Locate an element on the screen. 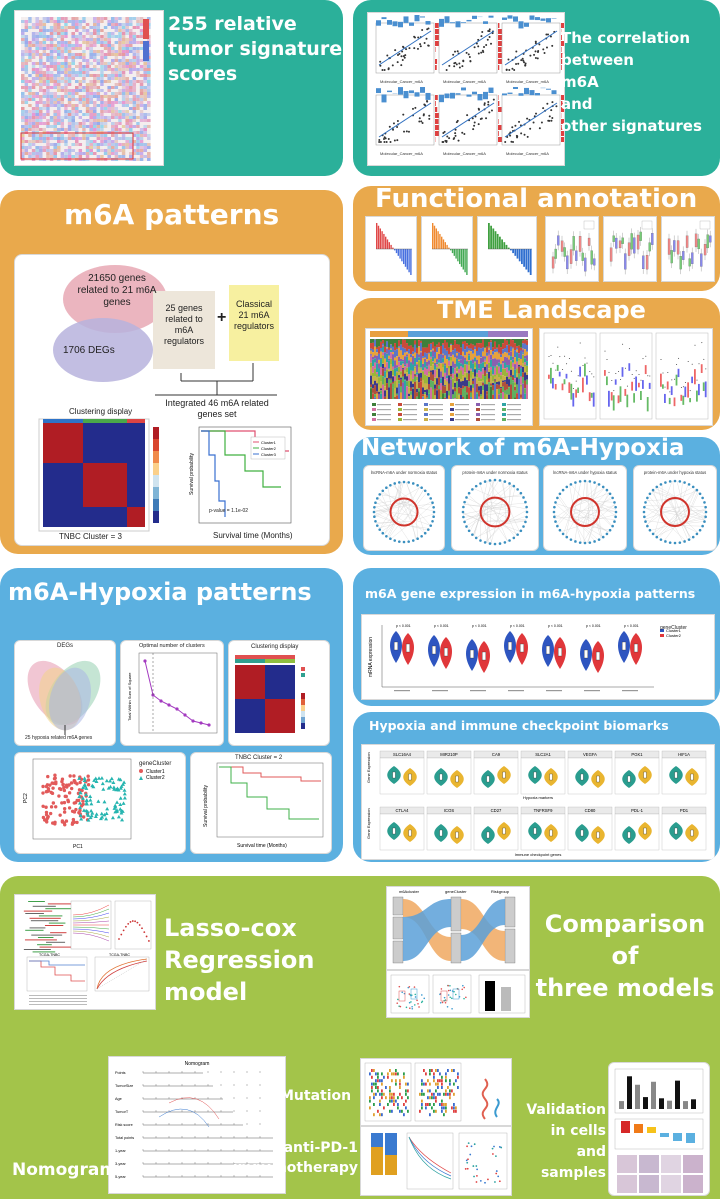 Image resolution: width=720 pixels, height=1199 pixels. lasso-title: Lasso-cox Regression model is located at coordinates (239, 960).